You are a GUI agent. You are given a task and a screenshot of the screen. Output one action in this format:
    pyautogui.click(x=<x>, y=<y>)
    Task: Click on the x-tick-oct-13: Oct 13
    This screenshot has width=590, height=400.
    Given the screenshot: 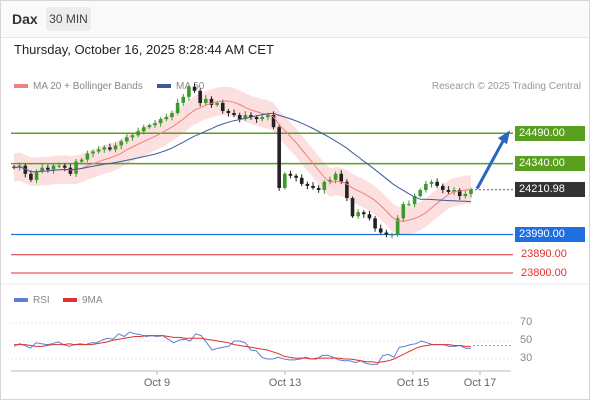 What is the action you would take?
    pyautogui.click(x=285, y=383)
    